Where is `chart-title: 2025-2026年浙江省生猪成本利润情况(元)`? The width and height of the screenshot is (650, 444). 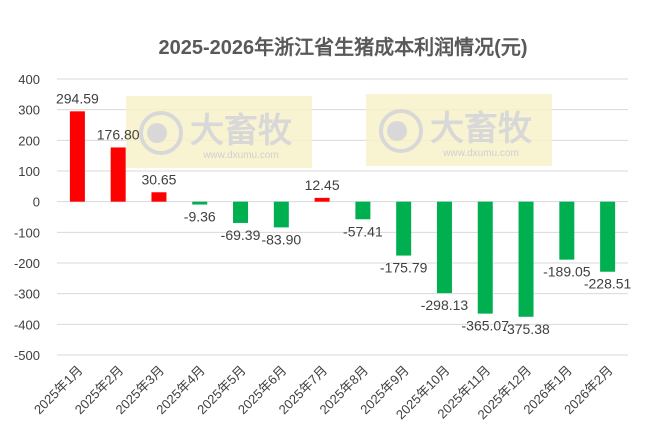 chart-title: 2025-2026年浙江省生猪成本利润情况(元) is located at coordinates (343, 47).